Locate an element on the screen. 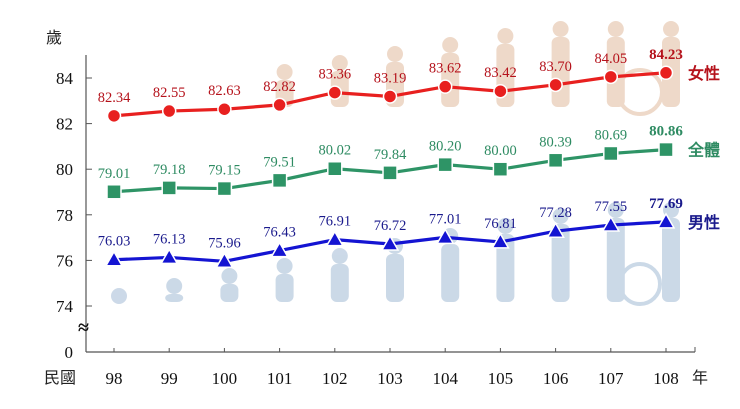  x-tick-label: 100 is located at coordinates (225, 378).